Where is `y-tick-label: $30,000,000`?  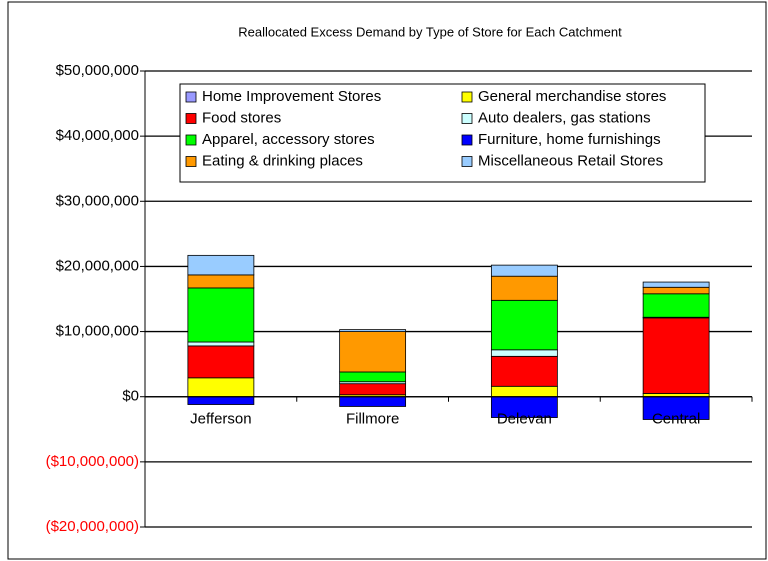
y-tick-label: $30,000,000 is located at coordinates (97, 200).